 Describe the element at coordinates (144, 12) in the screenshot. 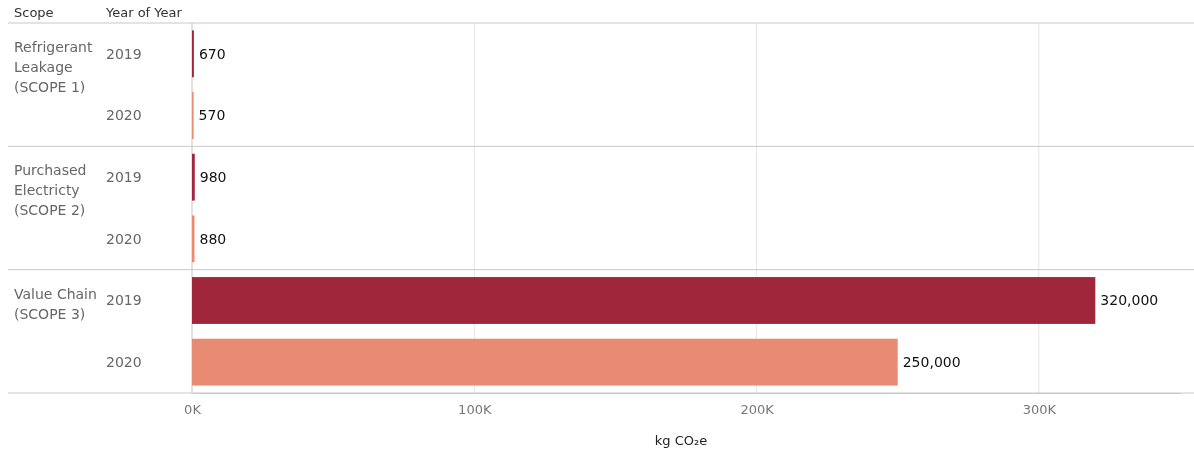

I see `text: Year of Year` at that location.